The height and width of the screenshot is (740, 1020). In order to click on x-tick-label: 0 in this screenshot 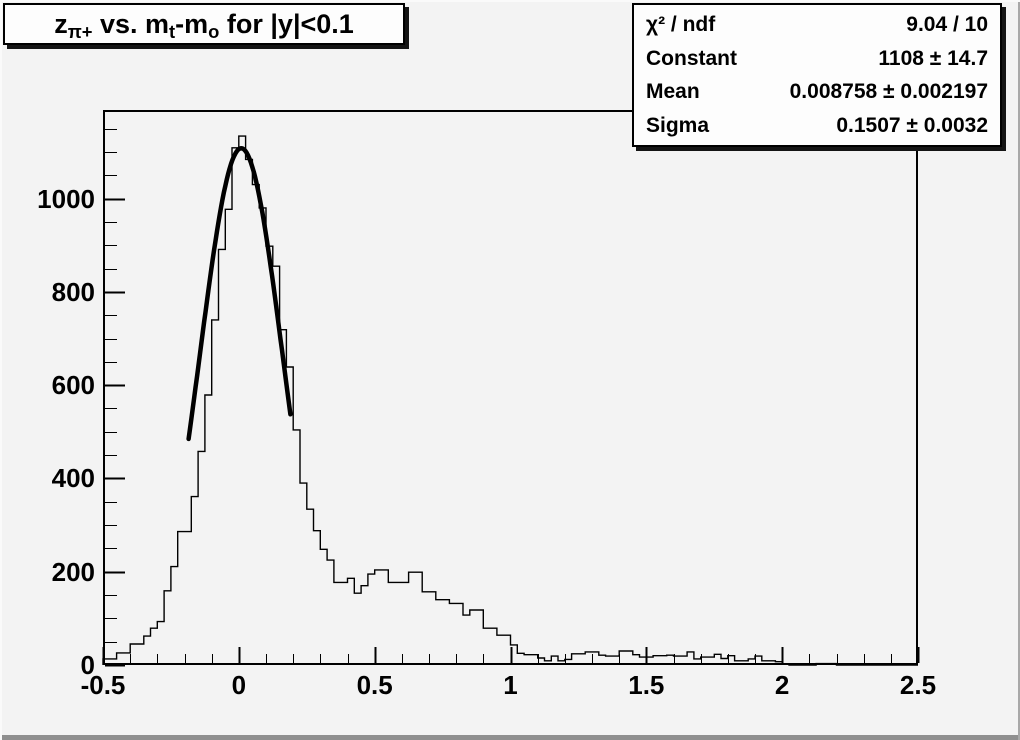, I will do `click(239, 685)`.